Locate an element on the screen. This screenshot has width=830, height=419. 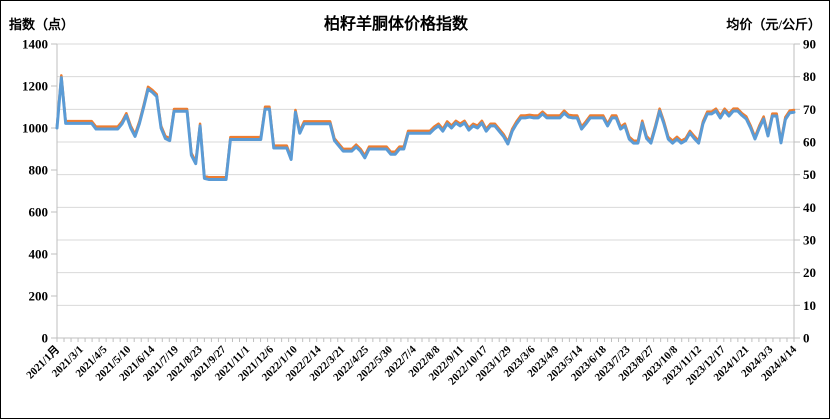
right-axis-title: 均价（元/公斤） is located at coordinates (773, 24).